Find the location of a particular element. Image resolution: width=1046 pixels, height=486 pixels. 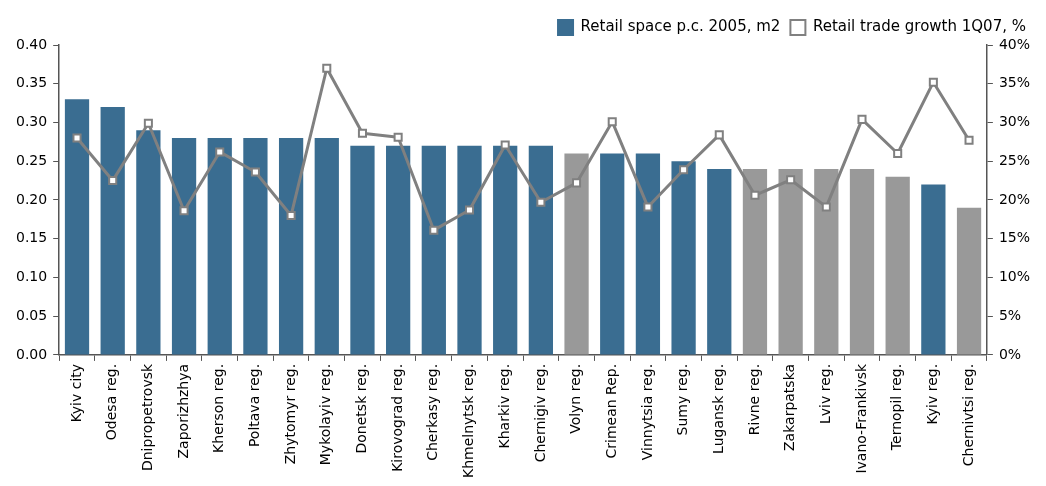

x-tick-label: Lugansk reg. is located at coordinates (717, 408).